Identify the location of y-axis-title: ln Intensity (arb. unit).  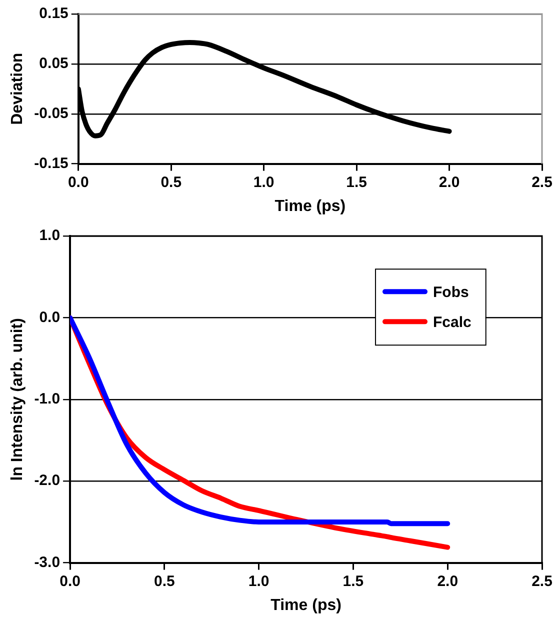
(17, 399).